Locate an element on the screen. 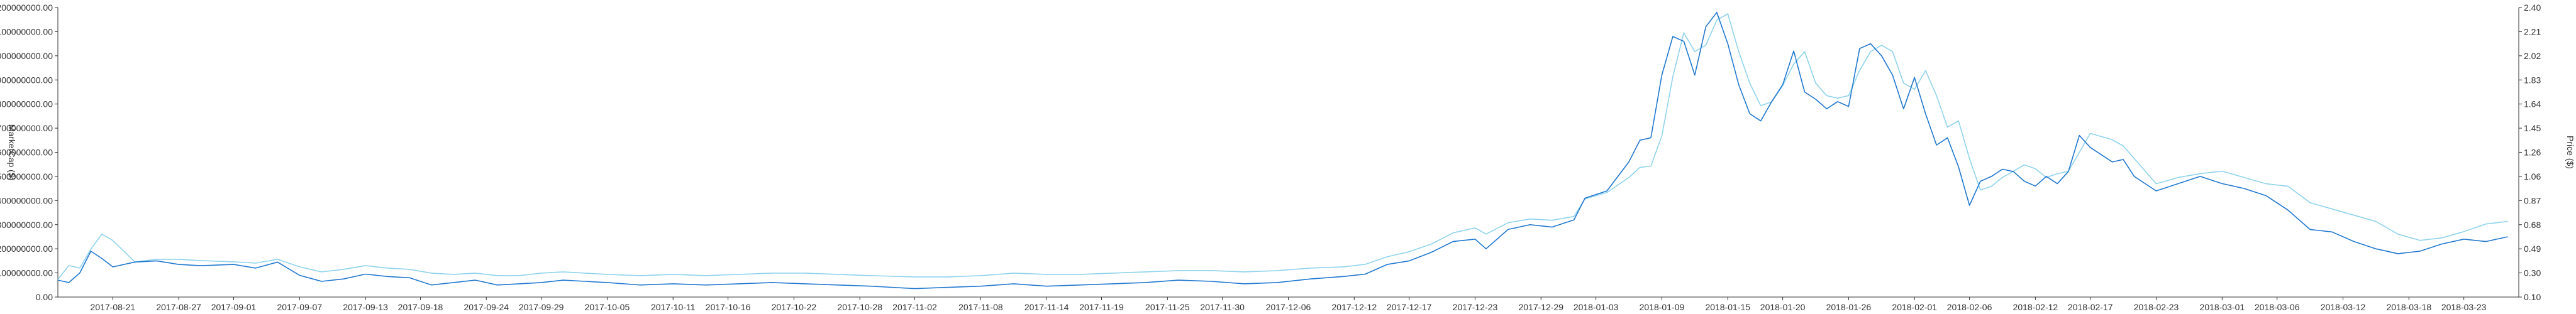  left-tick-label: 1000000000.00 is located at coordinates (26, 56).